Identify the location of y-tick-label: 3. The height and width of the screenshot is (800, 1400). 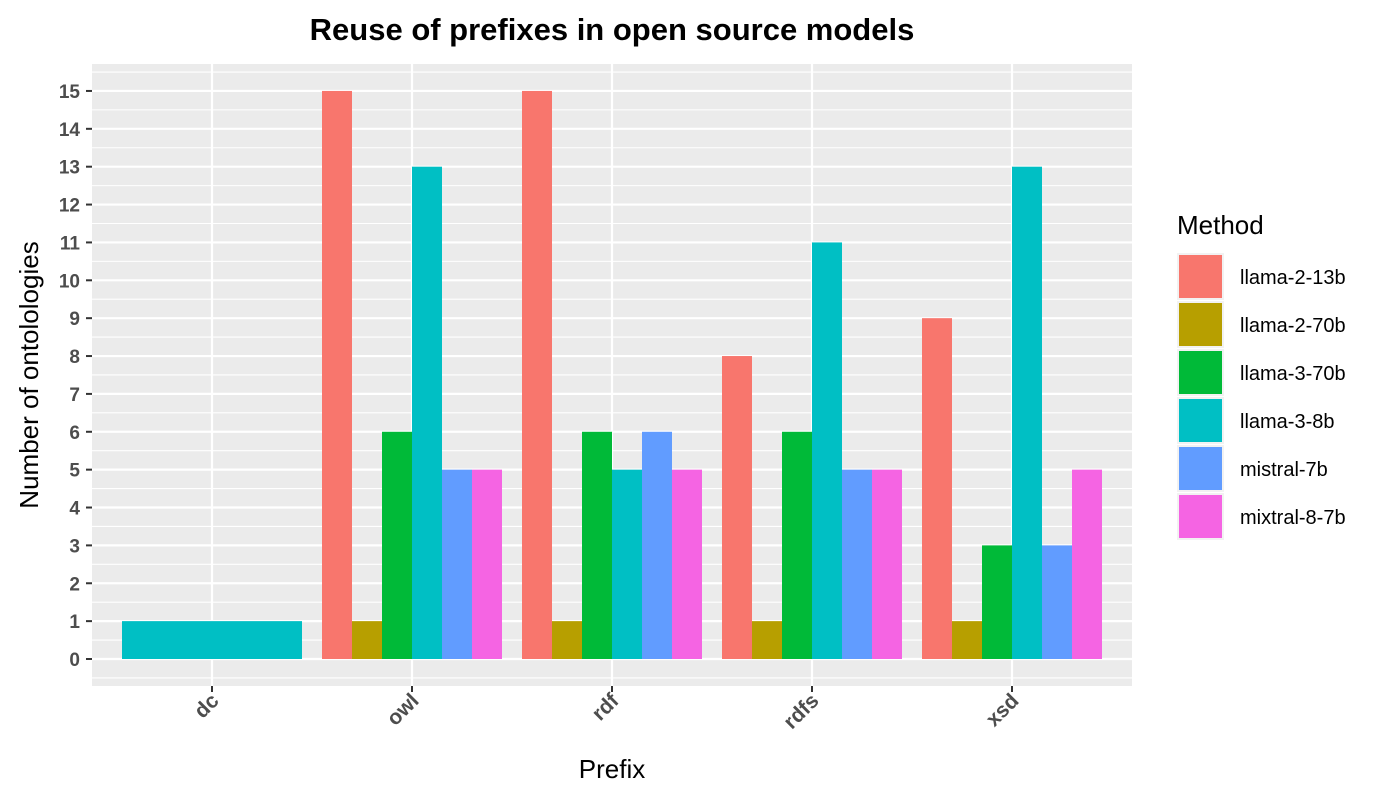
(74, 546).